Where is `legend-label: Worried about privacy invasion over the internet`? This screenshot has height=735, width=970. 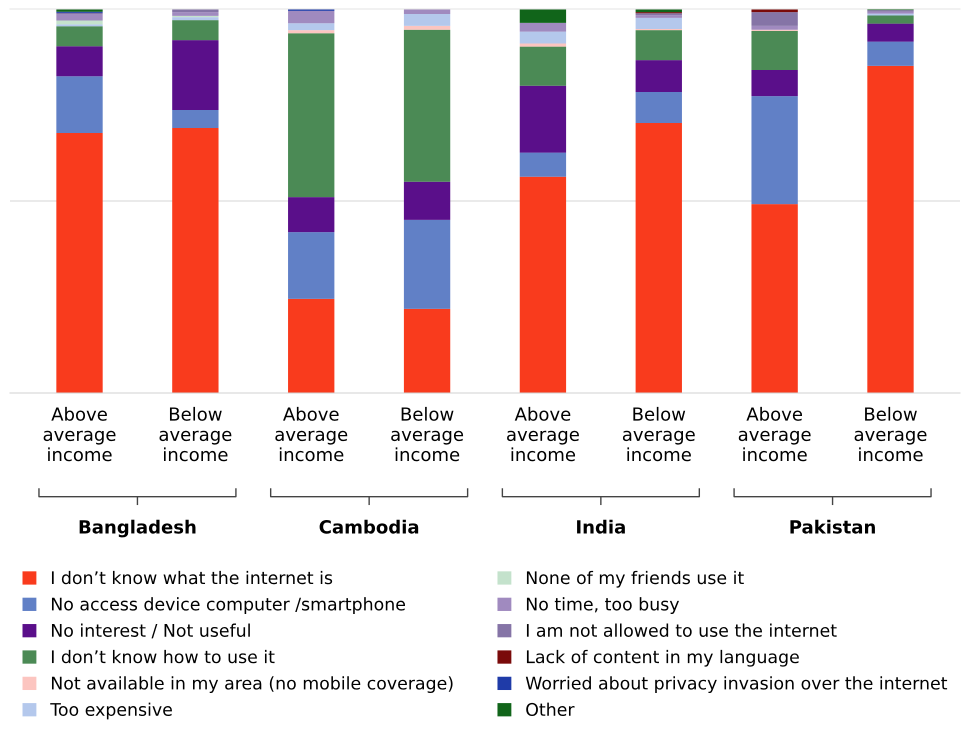
legend-label: Worried about privacy invasion over the internet is located at coordinates (737, 685).